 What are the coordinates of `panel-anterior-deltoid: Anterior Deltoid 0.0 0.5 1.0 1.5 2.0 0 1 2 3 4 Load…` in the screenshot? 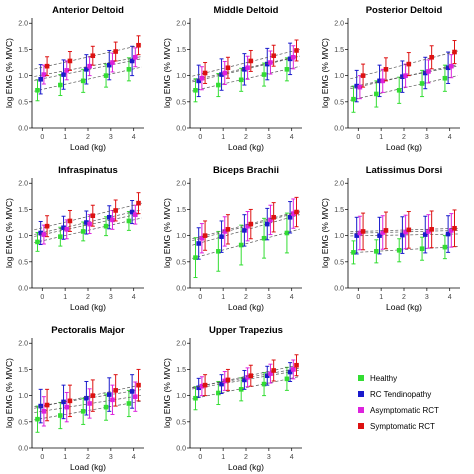 It's located at (74, 78).